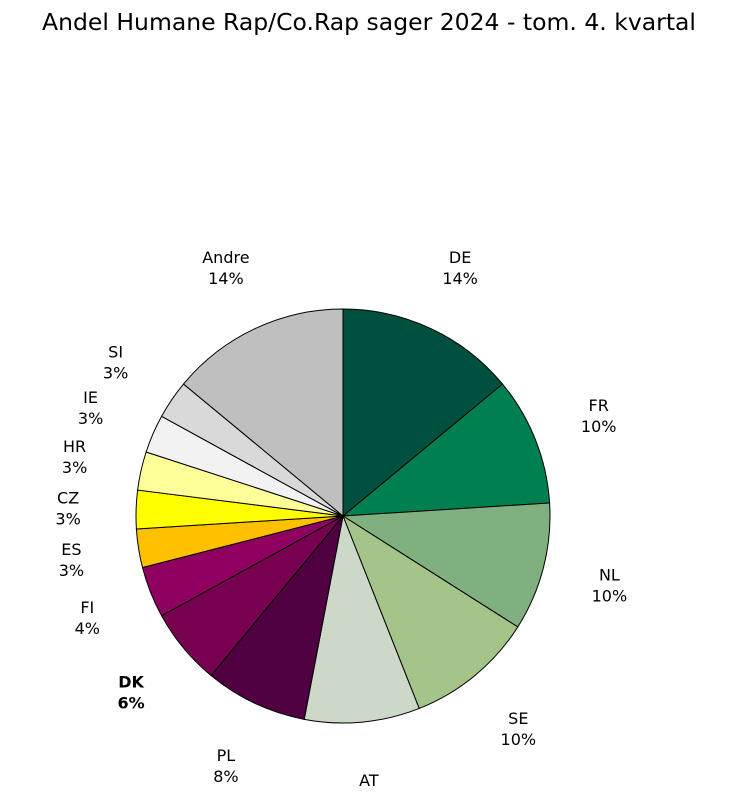  I want to click on slice-category-label: AT, so click(369, 780).